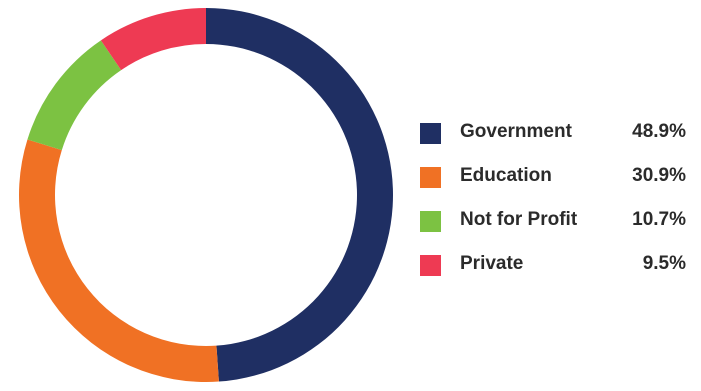  What do you see at coordinates (659, 175) in the screenshot?
I see `legend-value-education: 30.9%` at bounding box center [659, 175].